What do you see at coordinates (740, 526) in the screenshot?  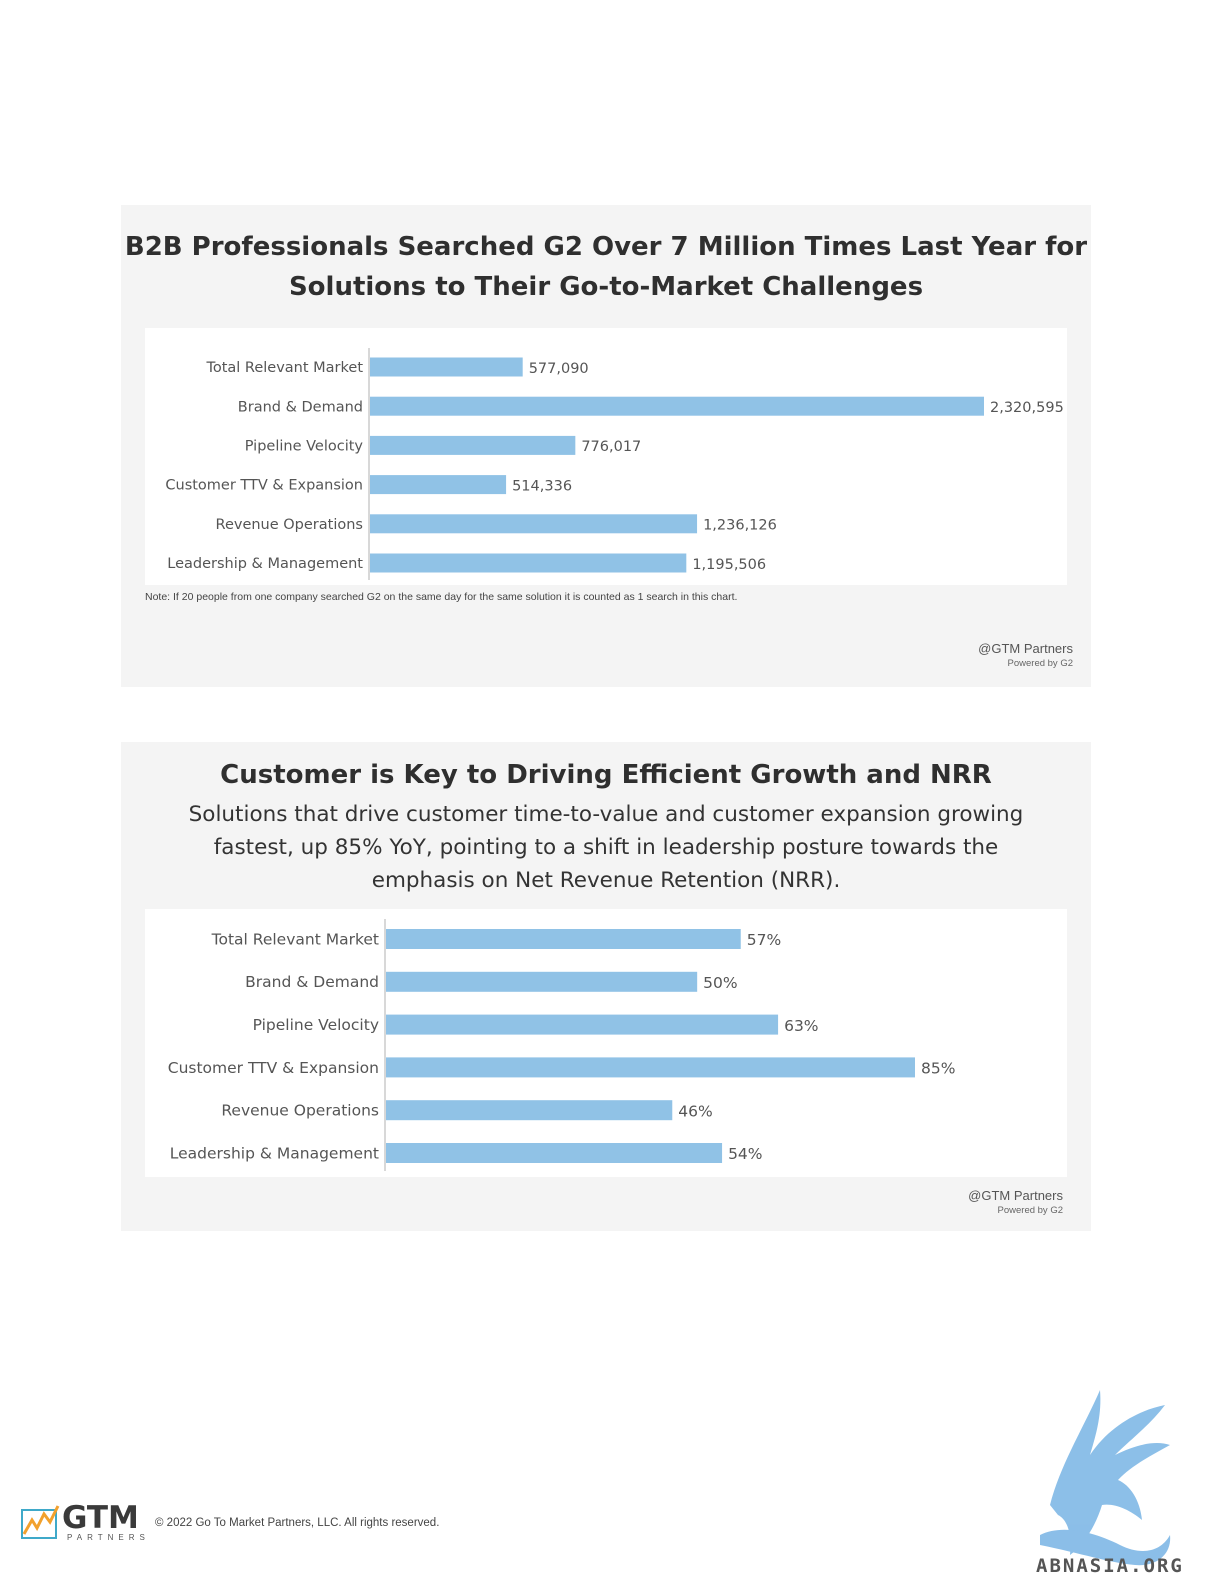 I see `data-label: 1,236,126` at bounding box center [740, 526].